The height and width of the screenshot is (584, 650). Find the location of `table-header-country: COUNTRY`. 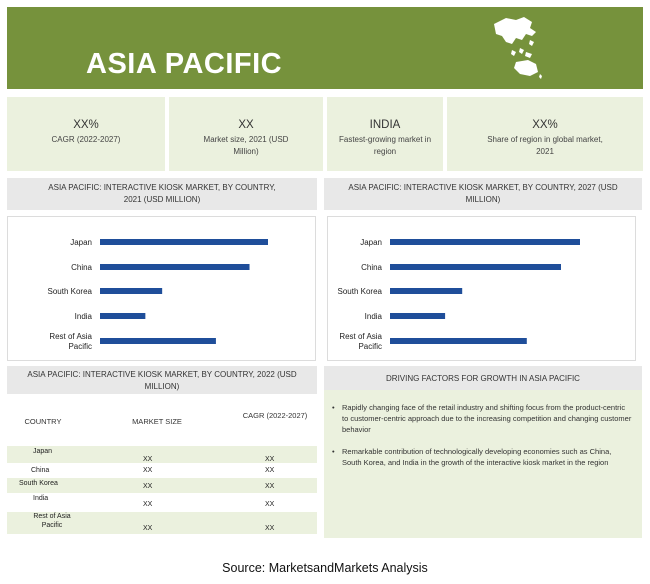

table-header-country: COUNTRY is located at coordinates (43, 421).